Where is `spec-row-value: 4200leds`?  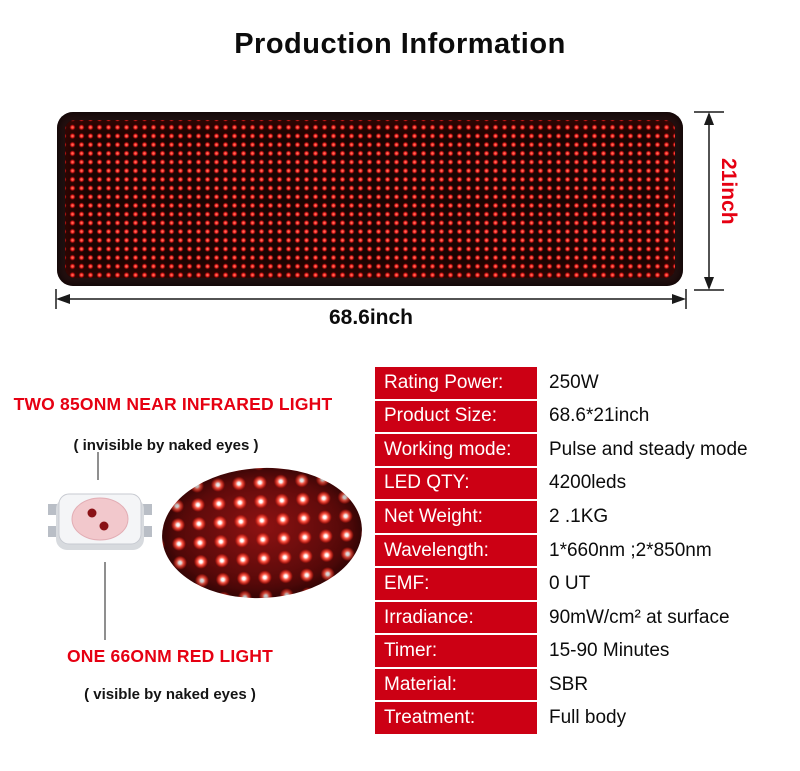 spec-row-value: 4200leds is located at coordinates (664, 483).